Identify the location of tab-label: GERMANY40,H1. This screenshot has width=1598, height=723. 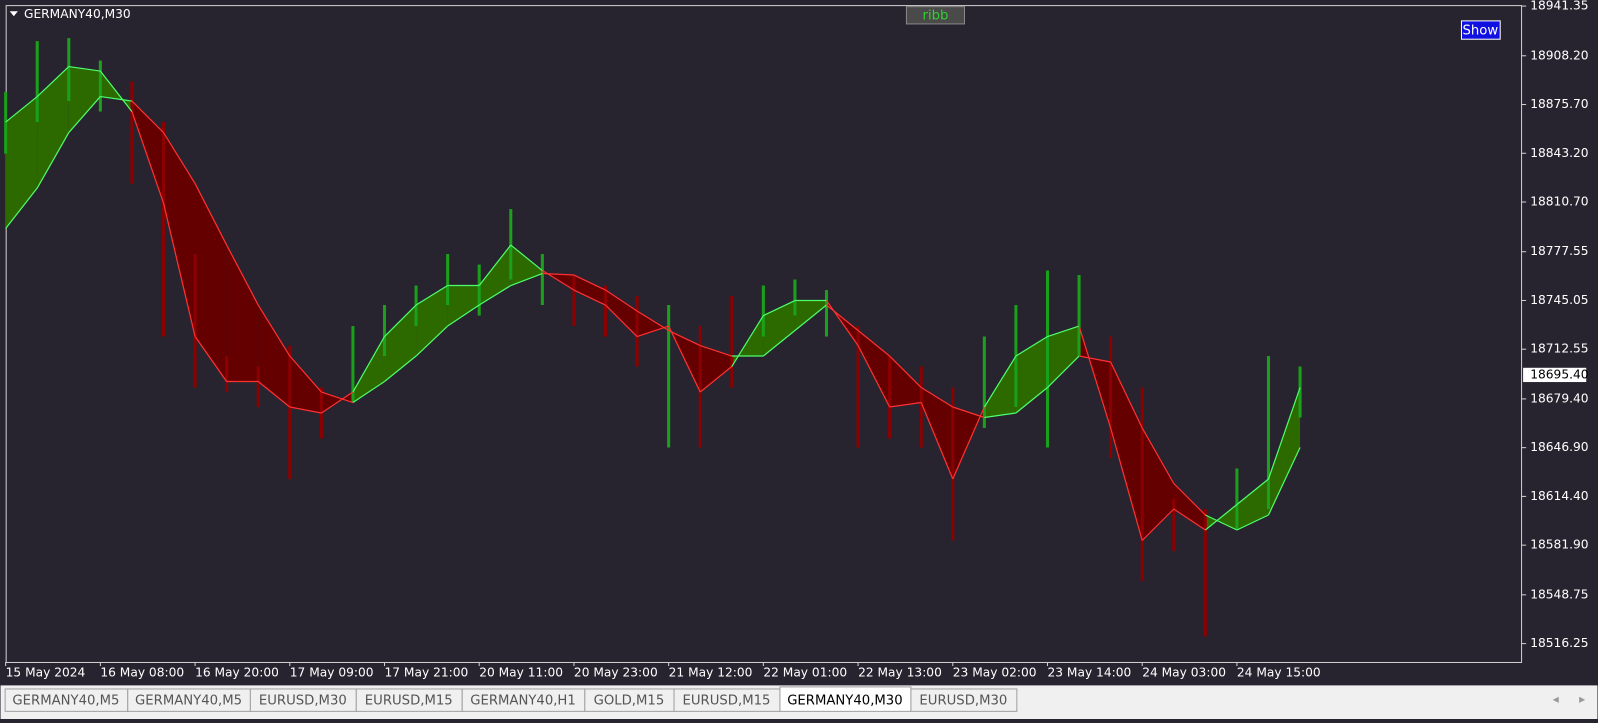
(523, 701).